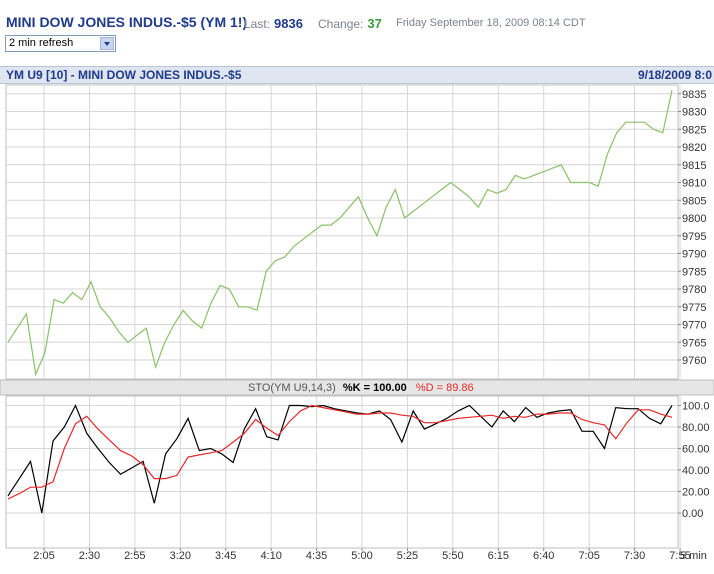 The height and width of the screenshot is (574, 714). What do you see at coordinates (180, 556) in the screenshot?
I see `x-tick-label: 3:20` at bounding box center [180, 556].